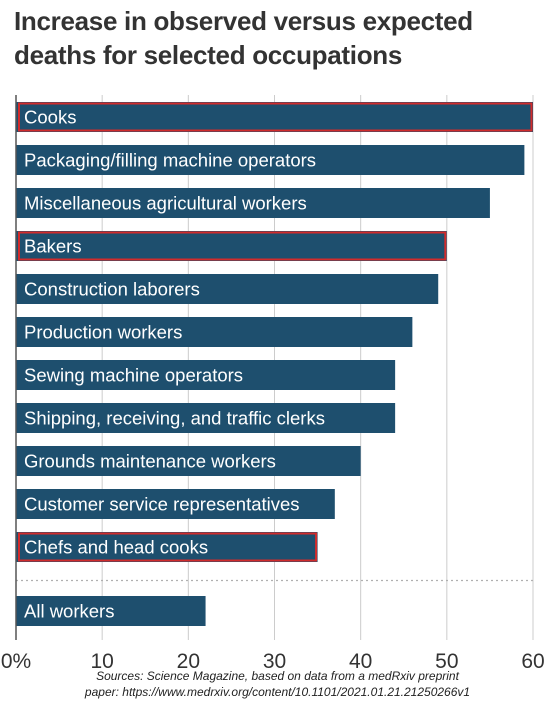 This screenshot has height=706, width=555. I want to click on bar-miscellaneous-agricultural-workers, so click(253, 203).